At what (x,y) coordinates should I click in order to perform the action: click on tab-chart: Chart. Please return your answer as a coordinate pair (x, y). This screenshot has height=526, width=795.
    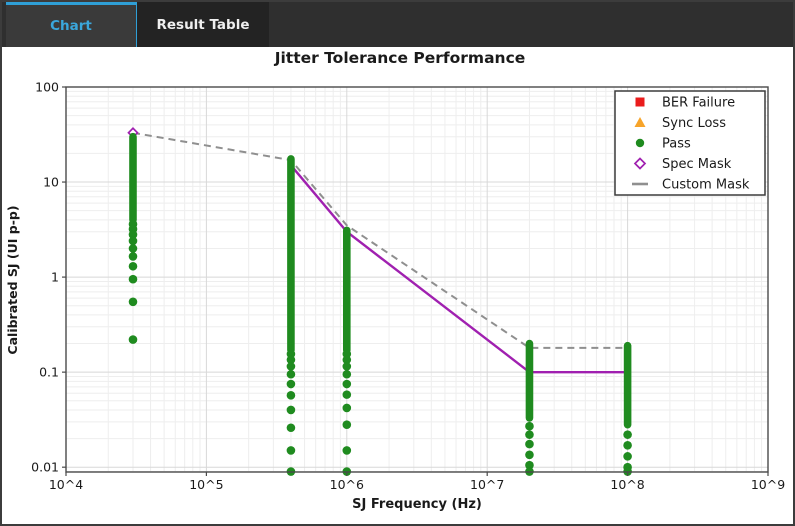
    Looking at the image, I should click on (71, 24).